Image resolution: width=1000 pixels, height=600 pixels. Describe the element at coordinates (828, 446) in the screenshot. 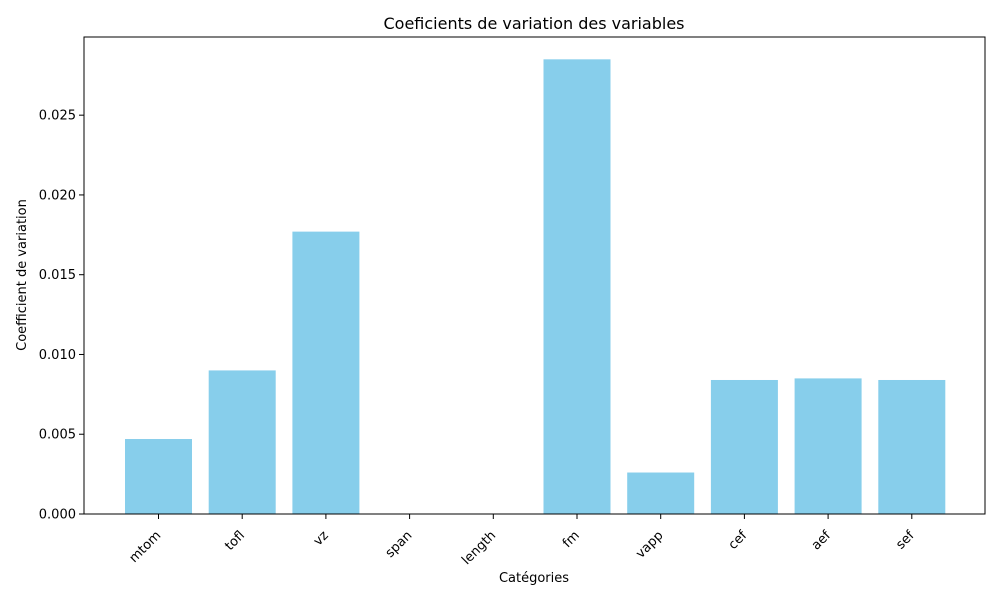

I see `bar-aef` at that location.